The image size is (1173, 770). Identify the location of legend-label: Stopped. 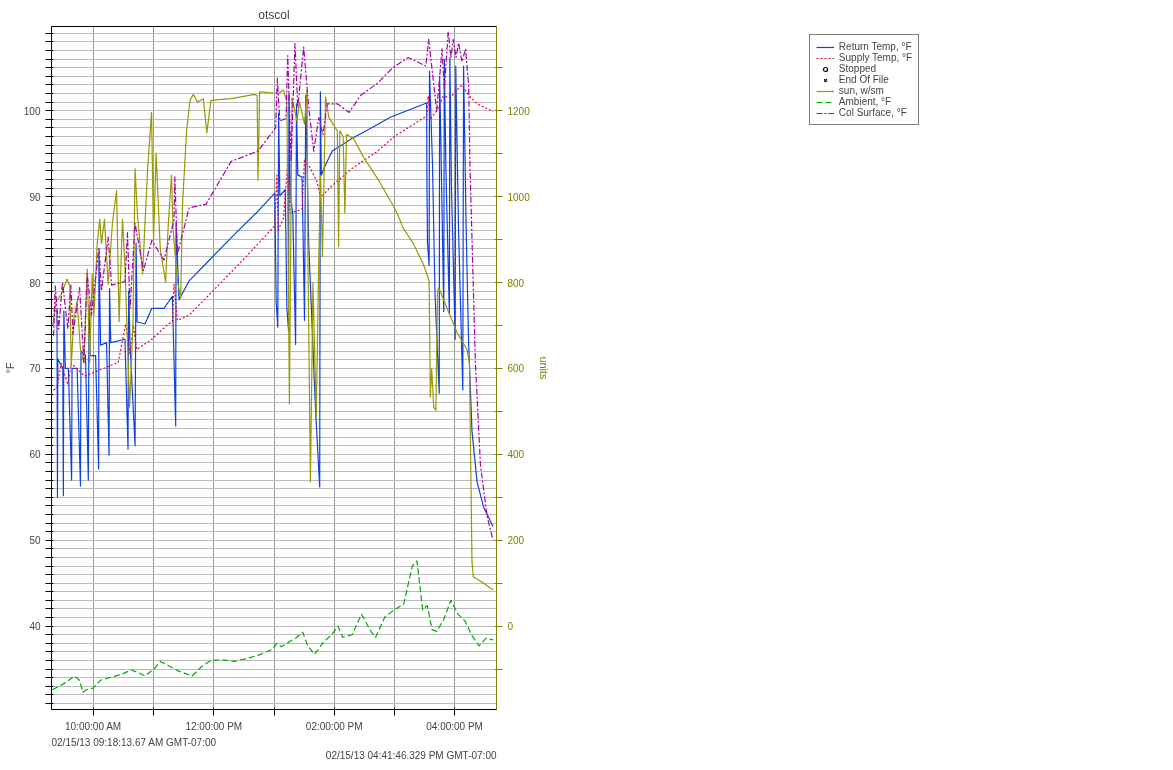
(857, 68).